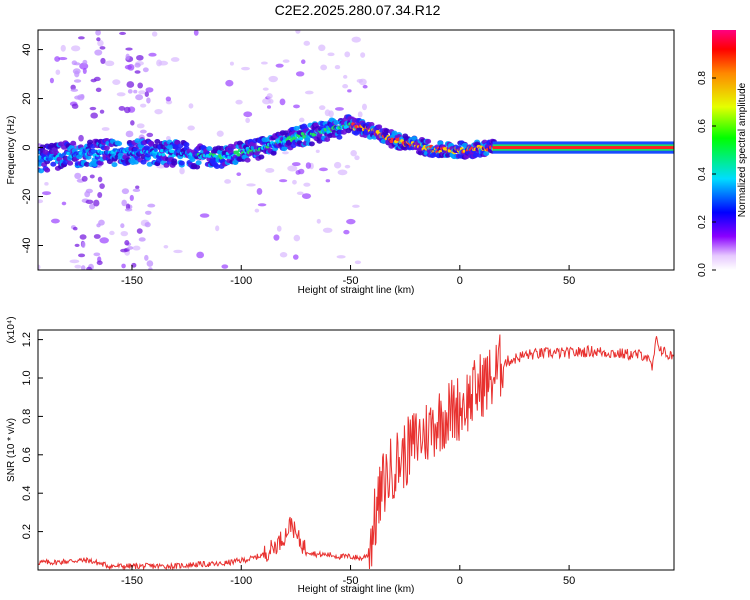 The image size is (750, 600). I want to click on top-x-tick-label: -100, so click(241, 281).